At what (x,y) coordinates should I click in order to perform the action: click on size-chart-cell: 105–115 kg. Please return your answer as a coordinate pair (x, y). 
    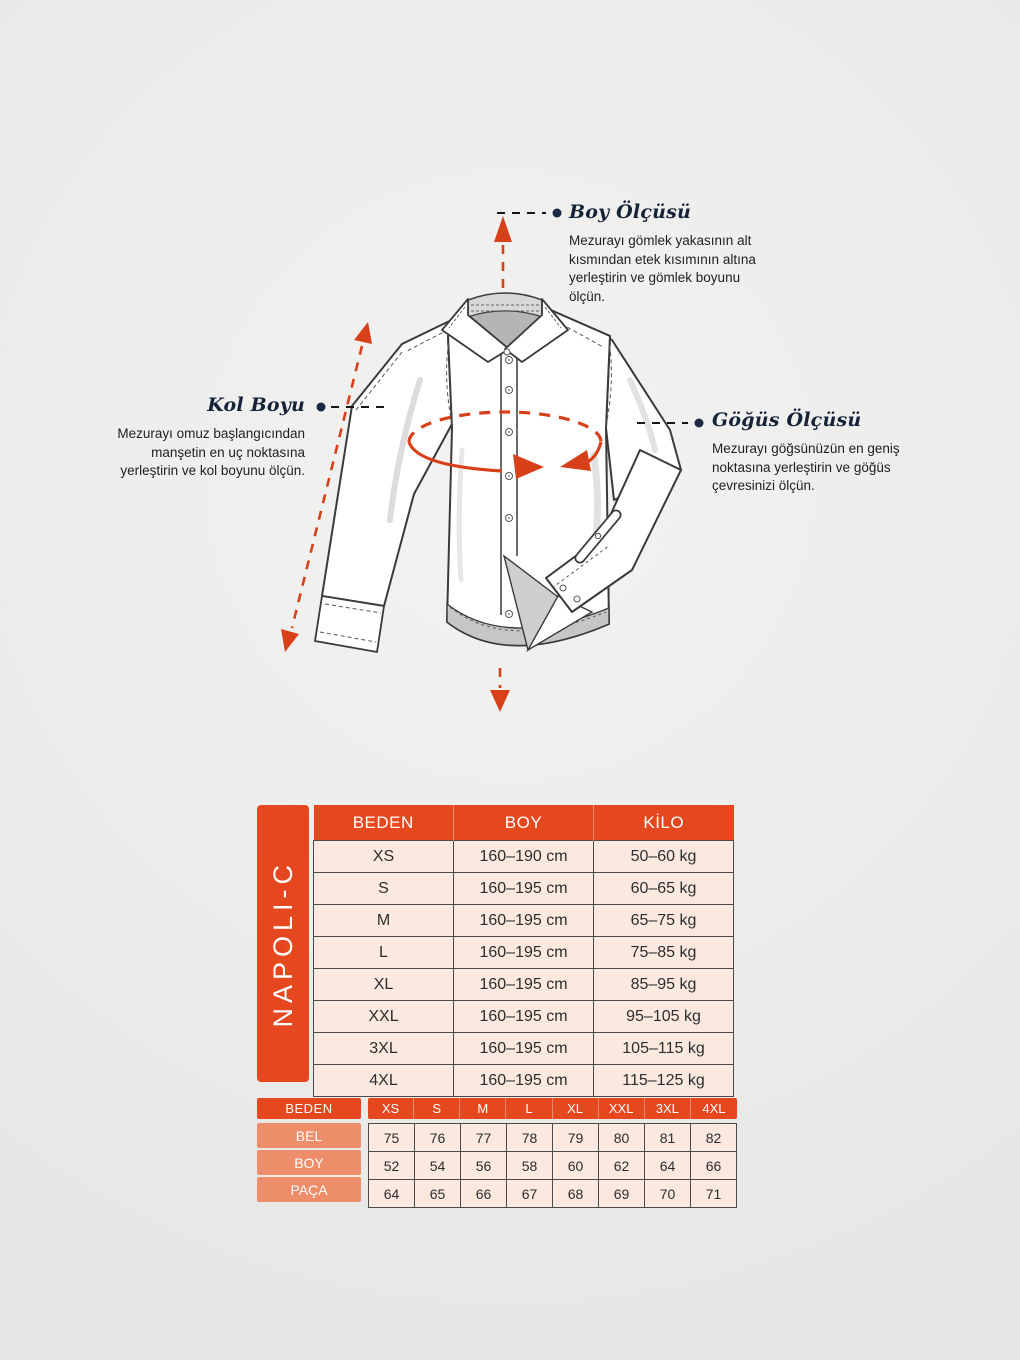
    Looking at the image, I should click on (663, 1048).